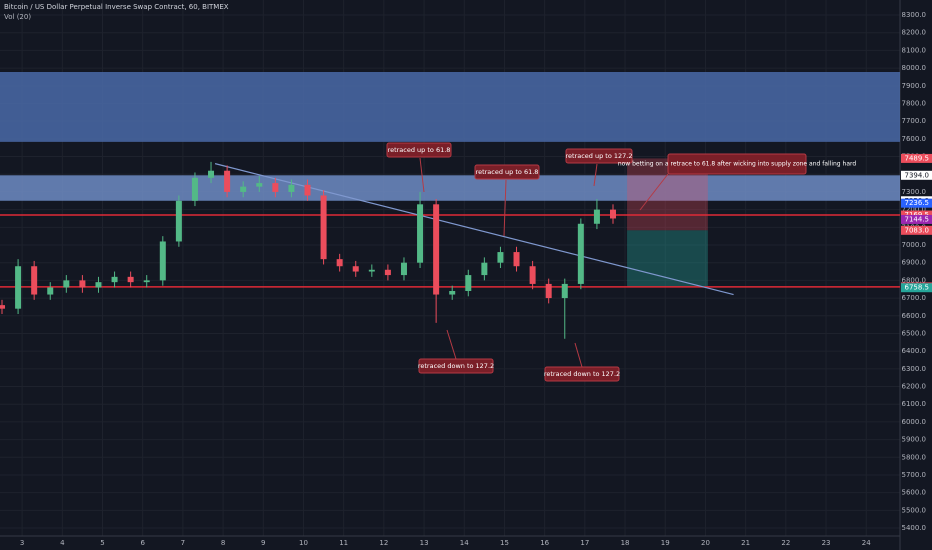 This screenshot has height=550, width=932. What do you see at coordinates (544, 543) in the screenshot?
I see `x-tick-label: 16` at bounding box center [544, 543].